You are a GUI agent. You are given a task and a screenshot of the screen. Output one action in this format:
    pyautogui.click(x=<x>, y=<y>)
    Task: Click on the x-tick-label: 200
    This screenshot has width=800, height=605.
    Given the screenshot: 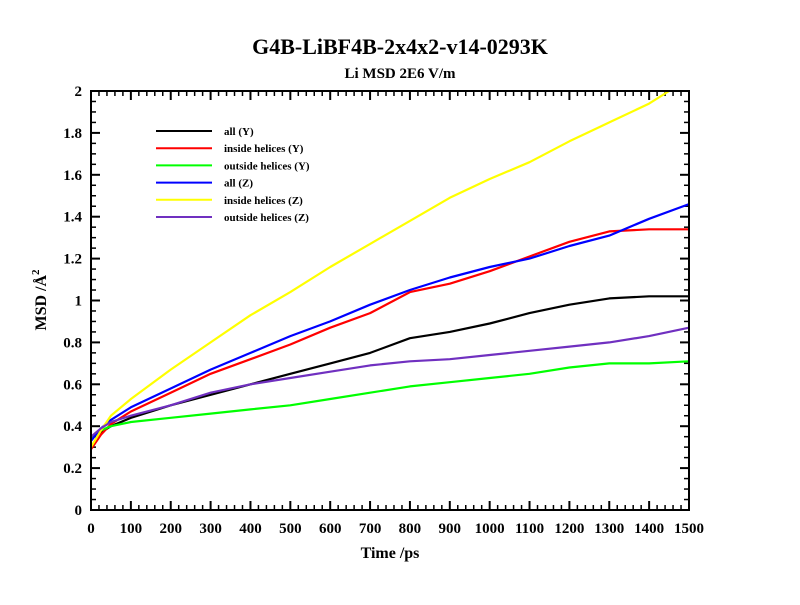 What is the action you would take?
    pyautogui.click(x=170, y=529)
    